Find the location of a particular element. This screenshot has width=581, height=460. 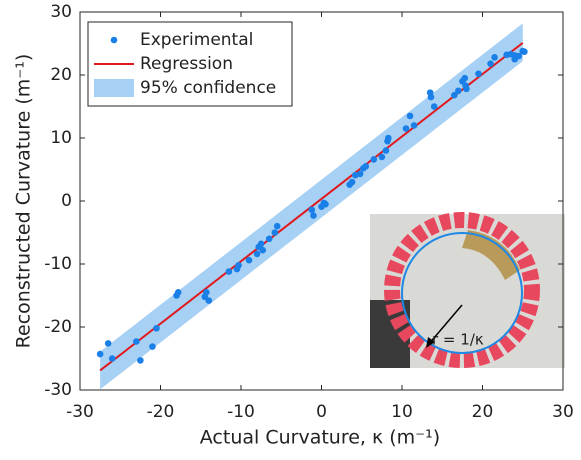

y-tick-label: 30 is located at coordinates (61, 12).